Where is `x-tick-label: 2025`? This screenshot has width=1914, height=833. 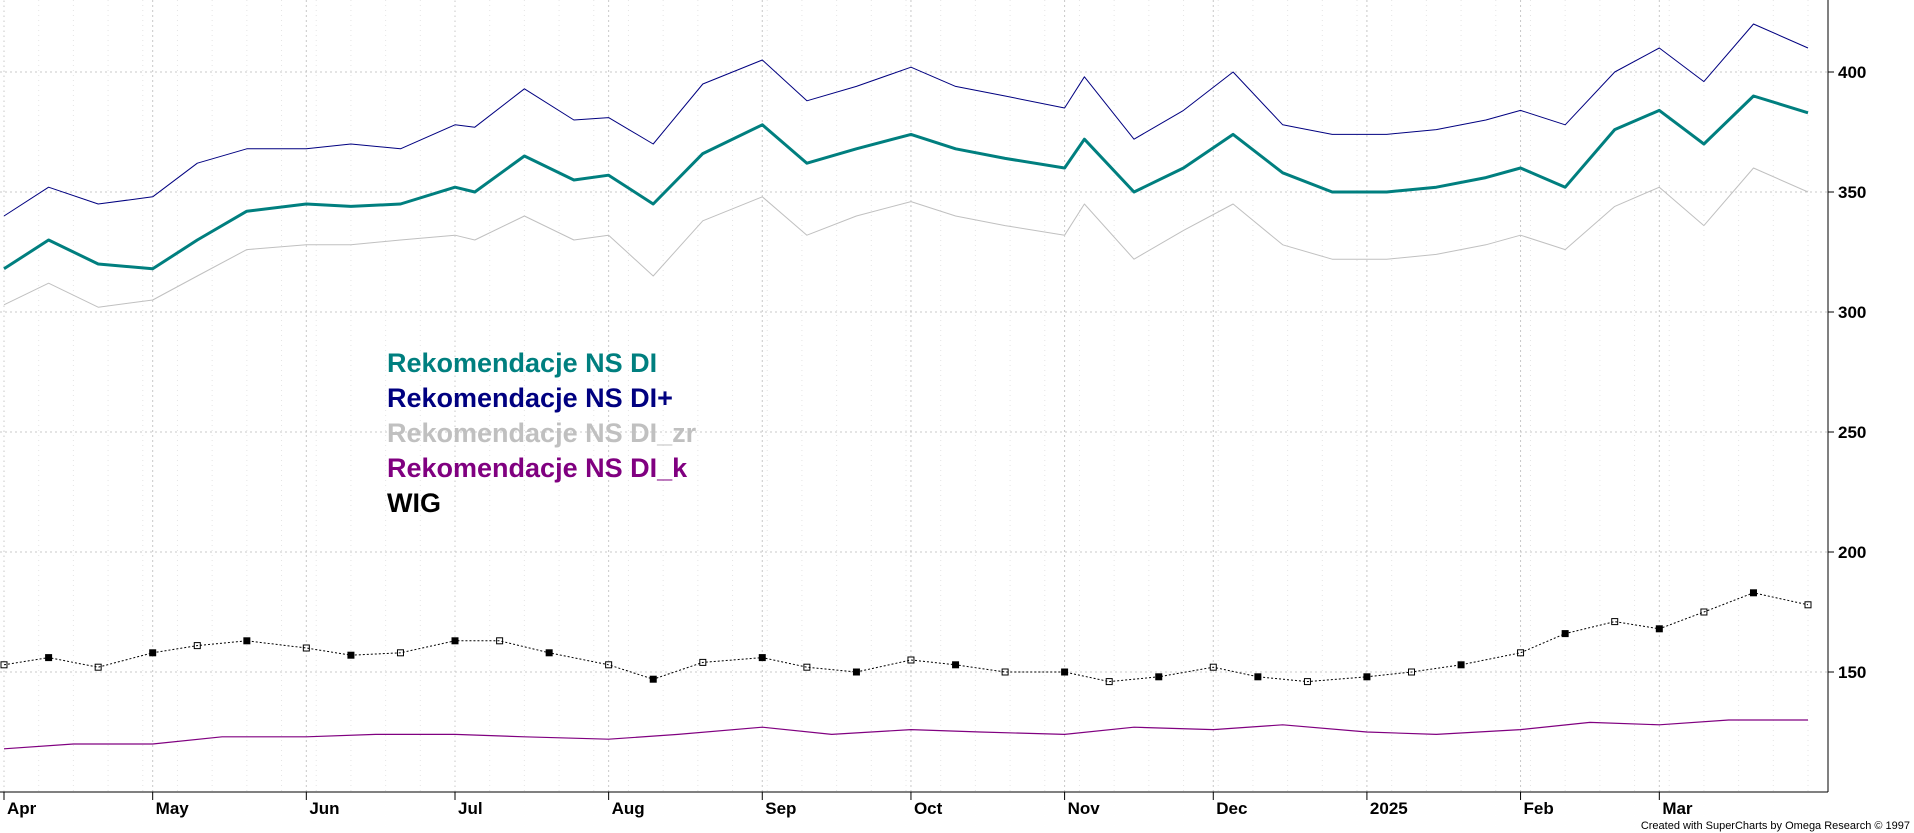
x-tick-label: 2025 is located at coordinates (1389, 808).